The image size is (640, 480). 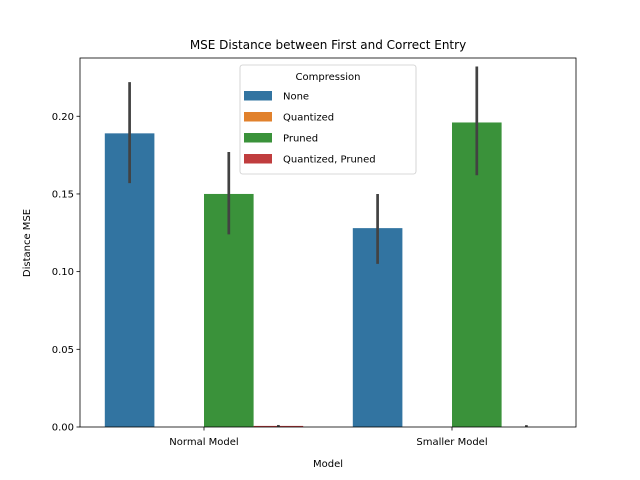 I want to click on y-axis-title: Distance MSE, so click(x=27, y=243).